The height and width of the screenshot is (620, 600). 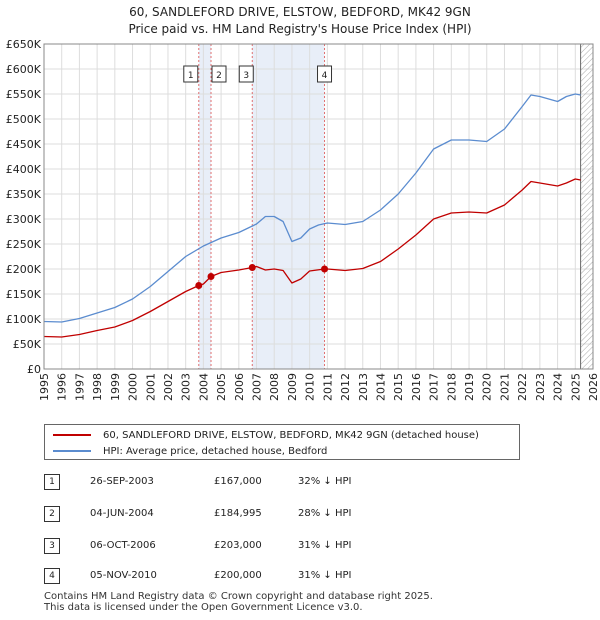 I want to click on sale-points, so click(x=262, y=276).